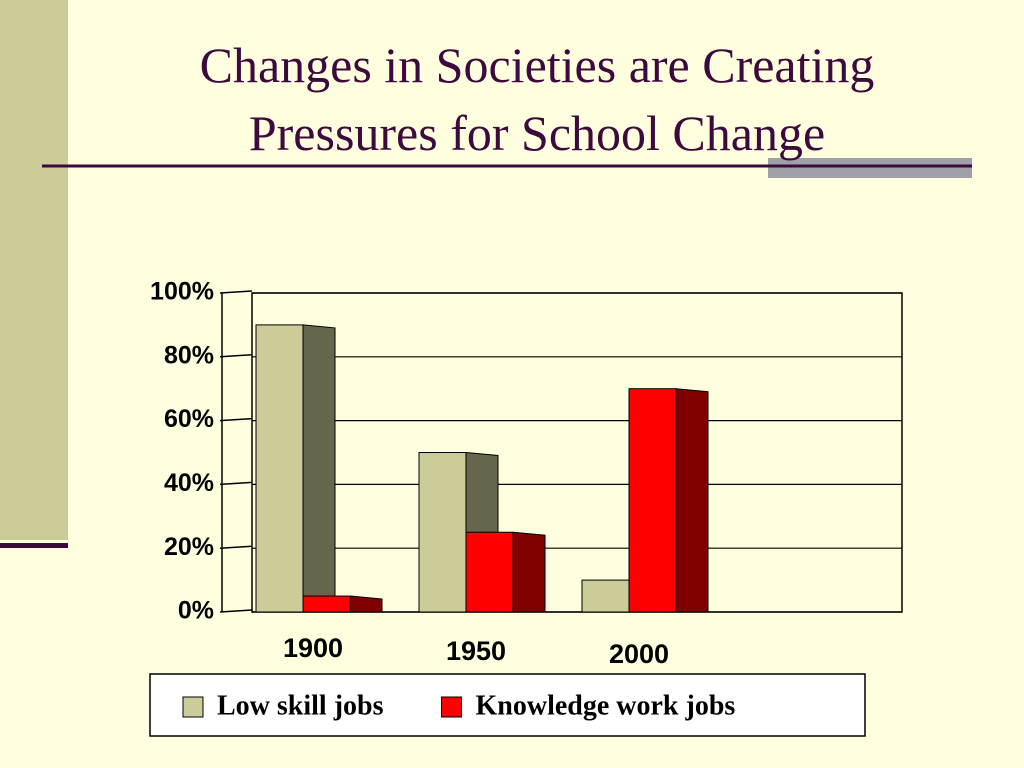 This screenshot has height=768, width=1024. I want to click on x-tick-label: 1900, so click(313, 648).